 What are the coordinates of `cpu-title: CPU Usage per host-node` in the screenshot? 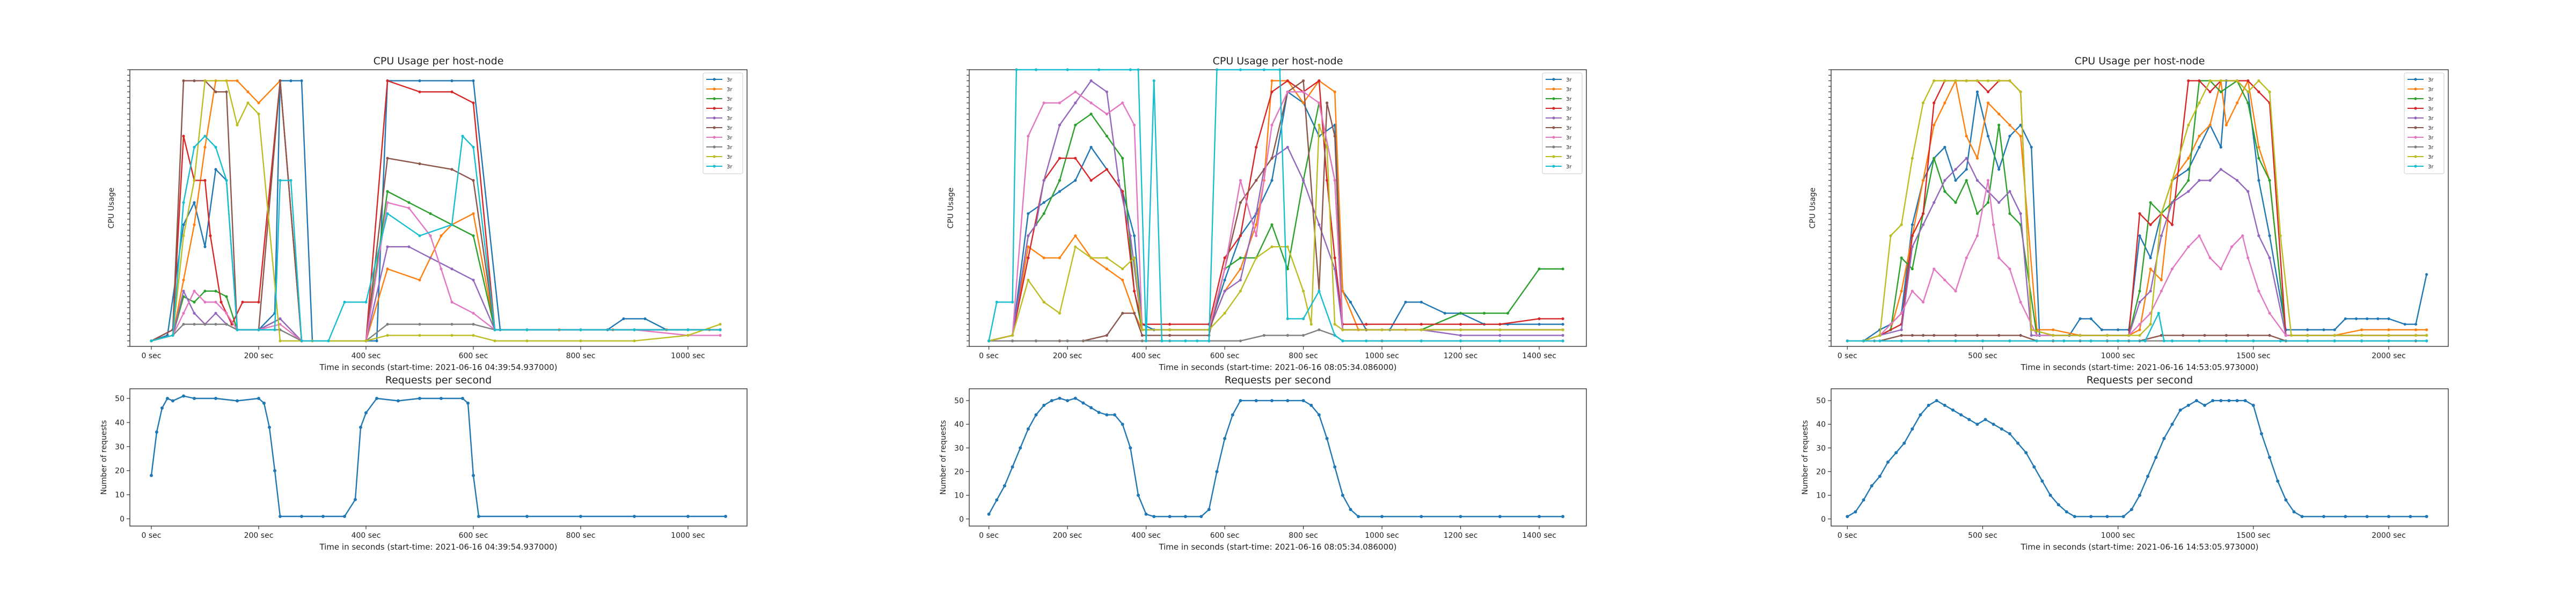 It's located at (2140, 61).